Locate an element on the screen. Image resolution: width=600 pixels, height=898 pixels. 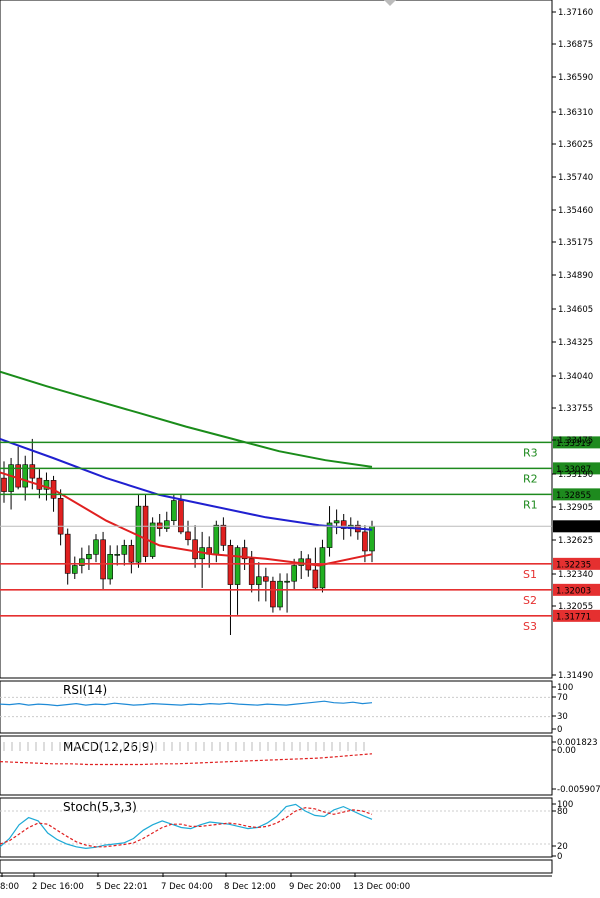
time-tick-label: 9 Dec 20:00 is located at coordinates (315, 887).